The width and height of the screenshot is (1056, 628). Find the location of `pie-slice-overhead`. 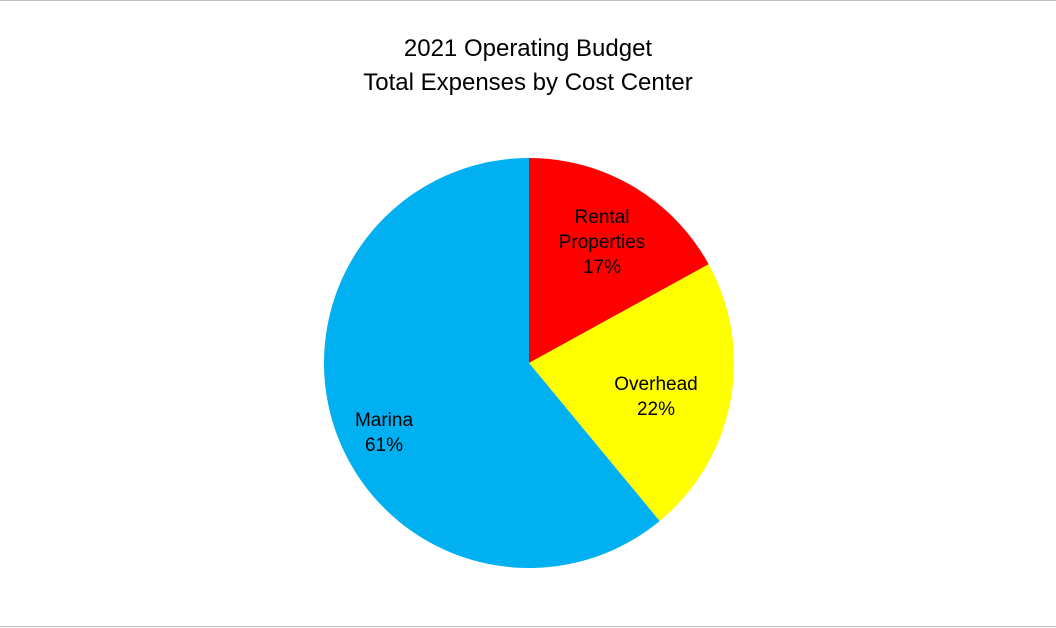

pie-slice-overhead is located at coordinates (631, 392).